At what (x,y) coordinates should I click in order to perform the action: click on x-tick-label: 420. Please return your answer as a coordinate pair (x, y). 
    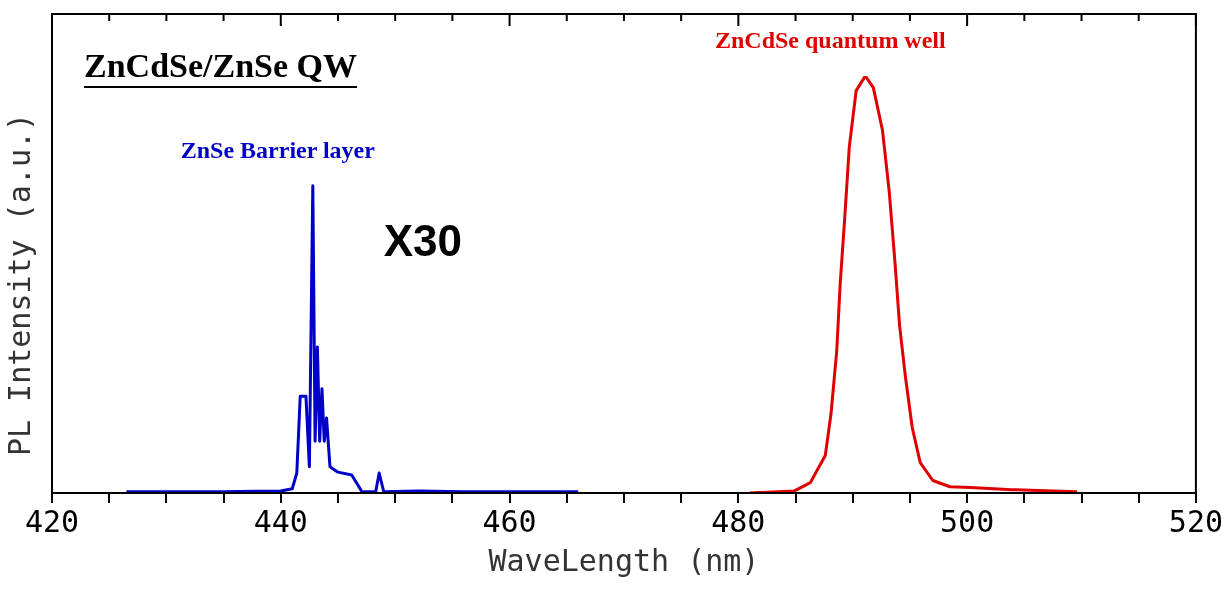
    Looking at the image, I should click on (52, 521).